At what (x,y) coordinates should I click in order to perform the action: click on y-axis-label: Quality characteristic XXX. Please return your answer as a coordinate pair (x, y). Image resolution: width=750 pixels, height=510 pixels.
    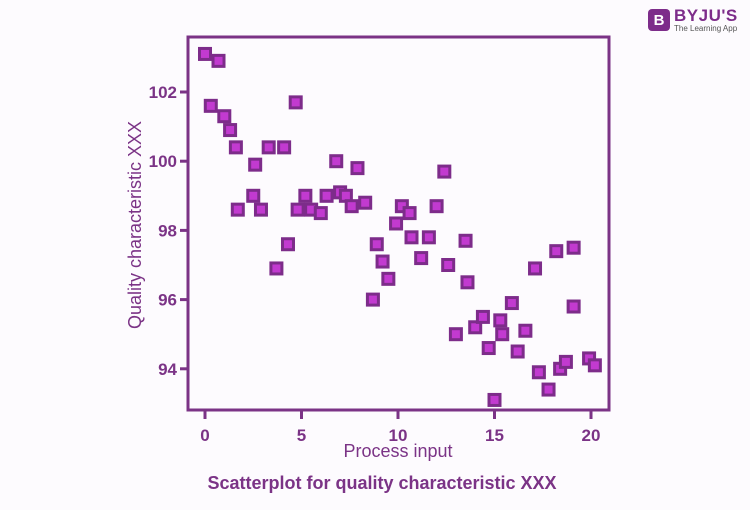
    Looking at the image, I should click on (135, 225).